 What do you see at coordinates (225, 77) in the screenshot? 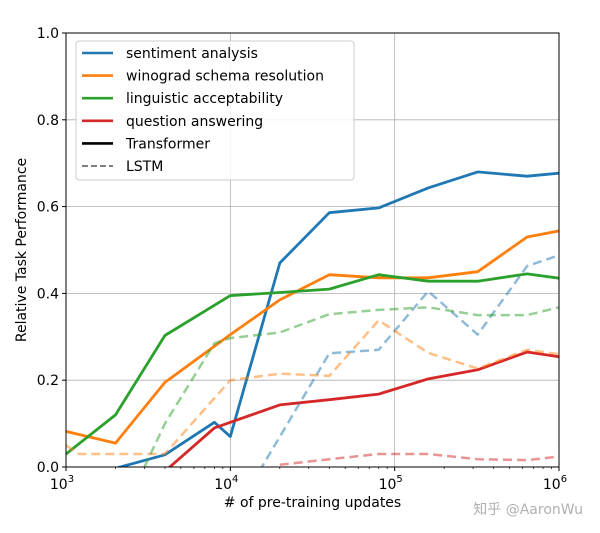
I see `legend-label: winograd schema resolution` at bounding box center [225, 77].